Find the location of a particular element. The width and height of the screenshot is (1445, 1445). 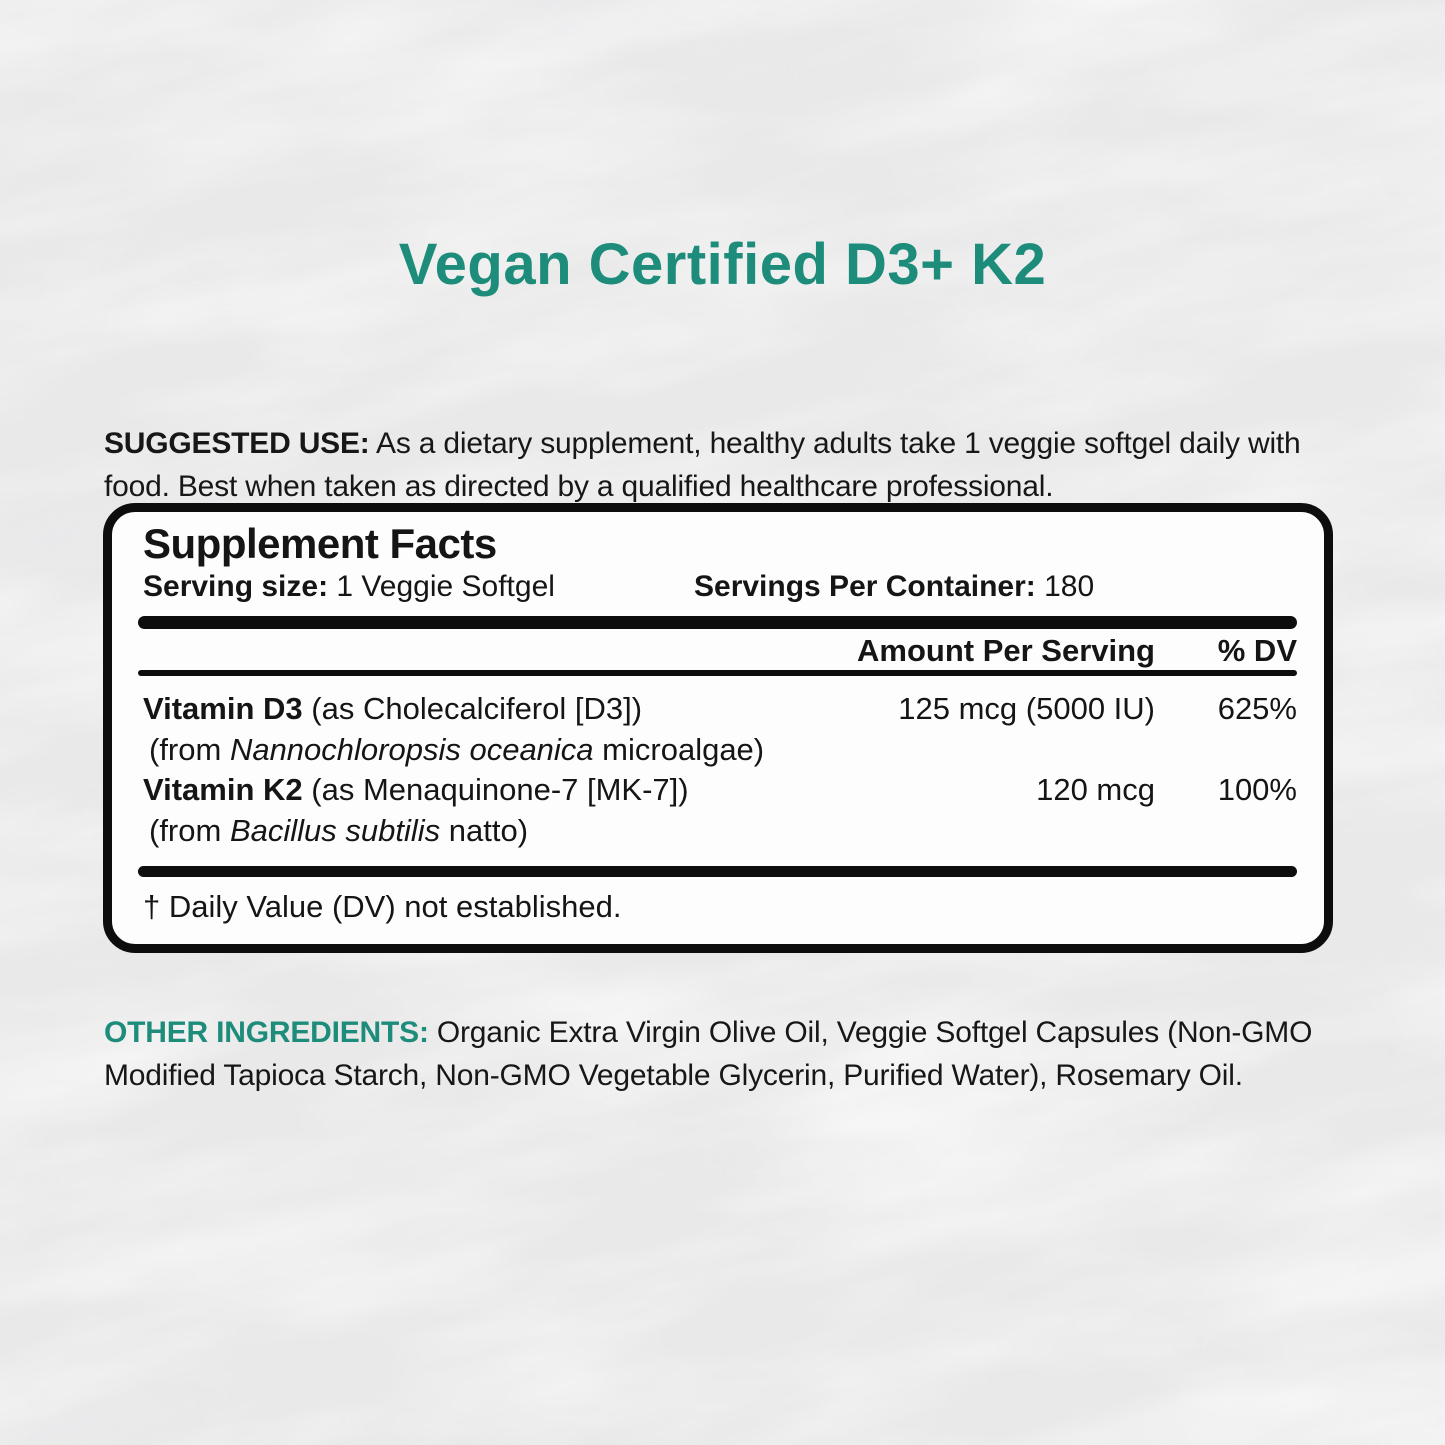

serving-size-value: 1 Veggie Softgel is located at coordinates (441, 586).